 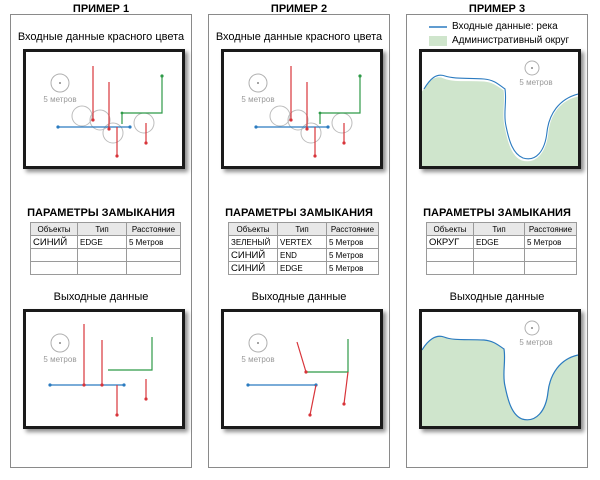 I want to click on legend-district-patch-icon, so click(x=438, y=41).